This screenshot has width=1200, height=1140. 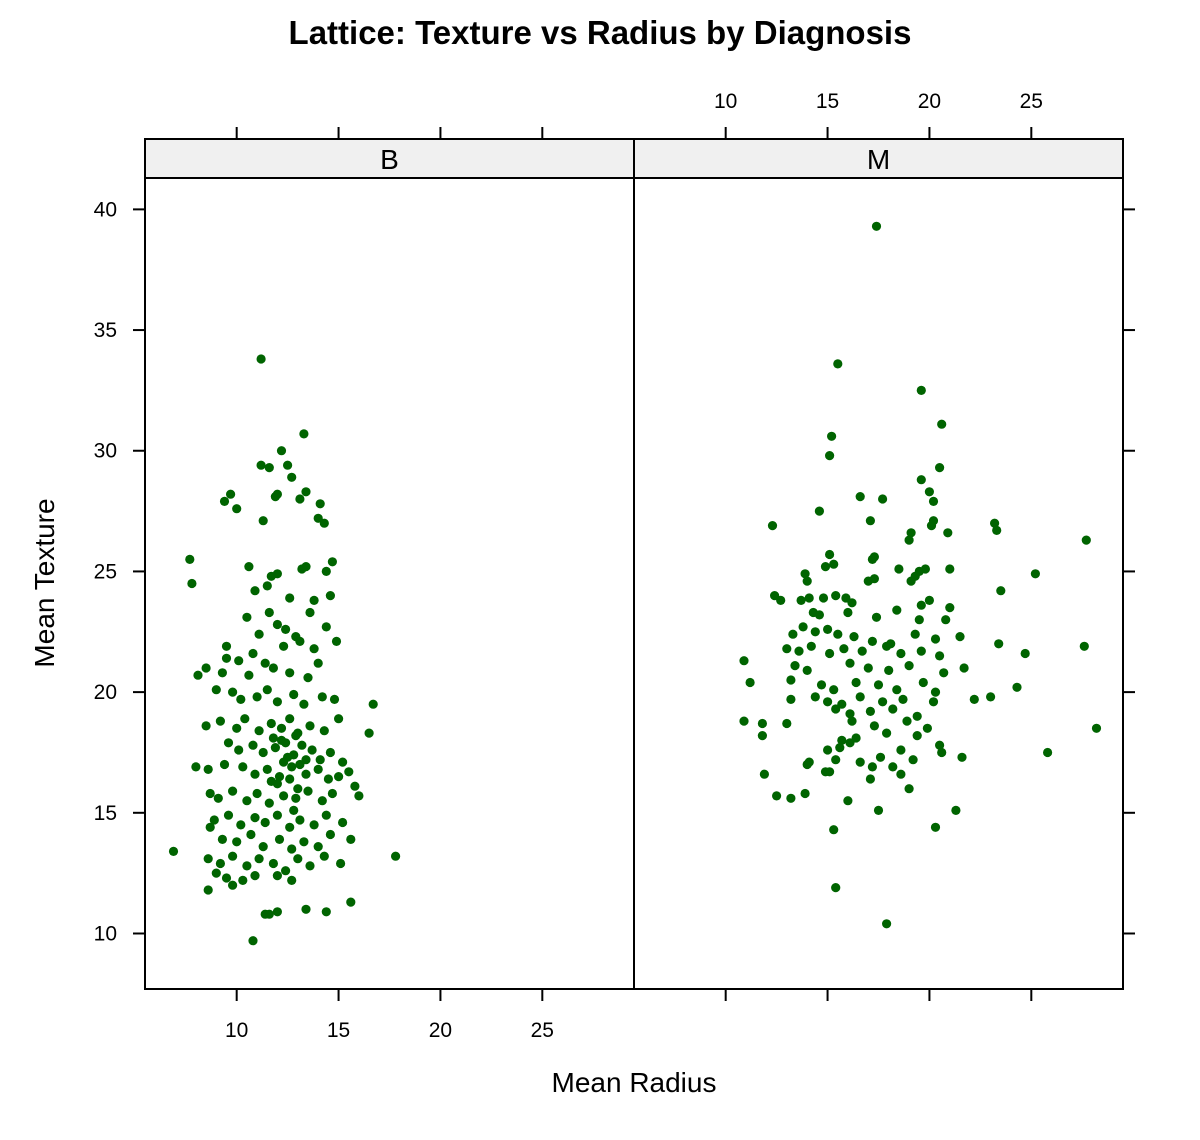 I want to click on x-tick-label: 20, so click(x=929, y=101).